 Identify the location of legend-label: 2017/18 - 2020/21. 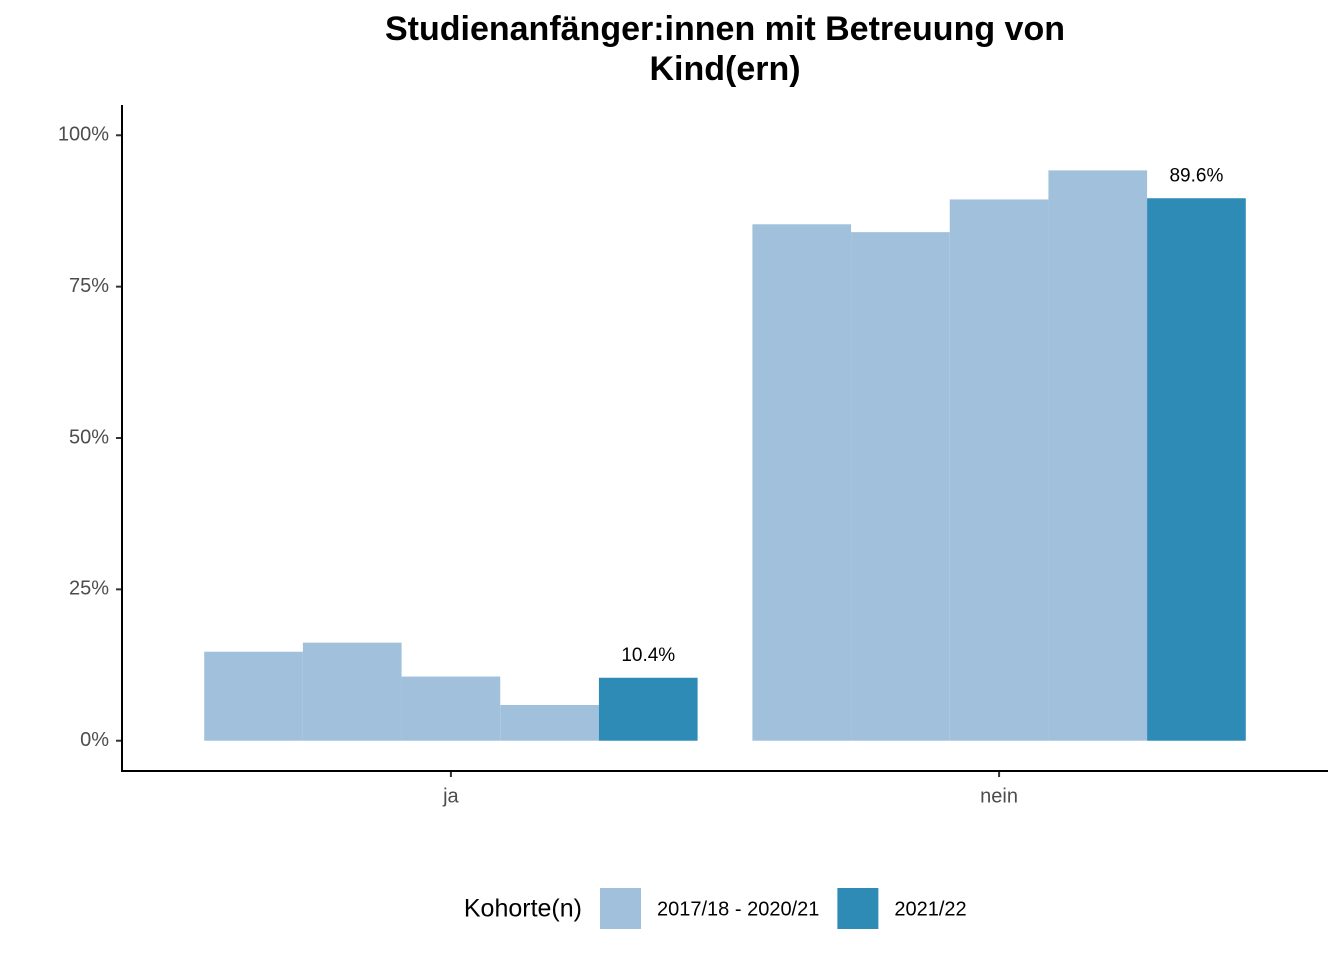
(738, 909).